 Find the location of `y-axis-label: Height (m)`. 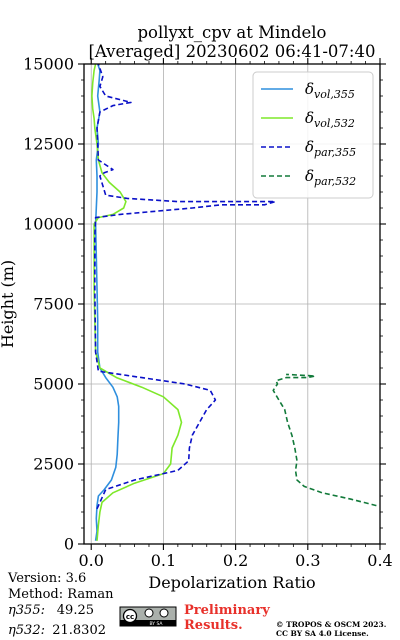

y-axis-label: Height (m) is located at coordinates (8, 304).